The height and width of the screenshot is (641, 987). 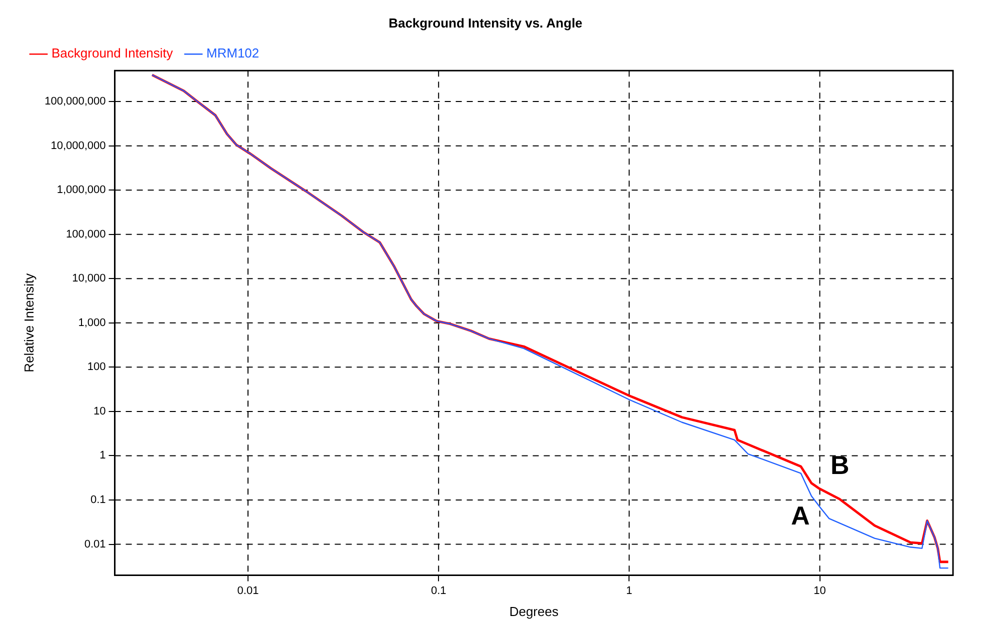 I want to click on legend-label: Background Intensity, so click(x=113, y=53).